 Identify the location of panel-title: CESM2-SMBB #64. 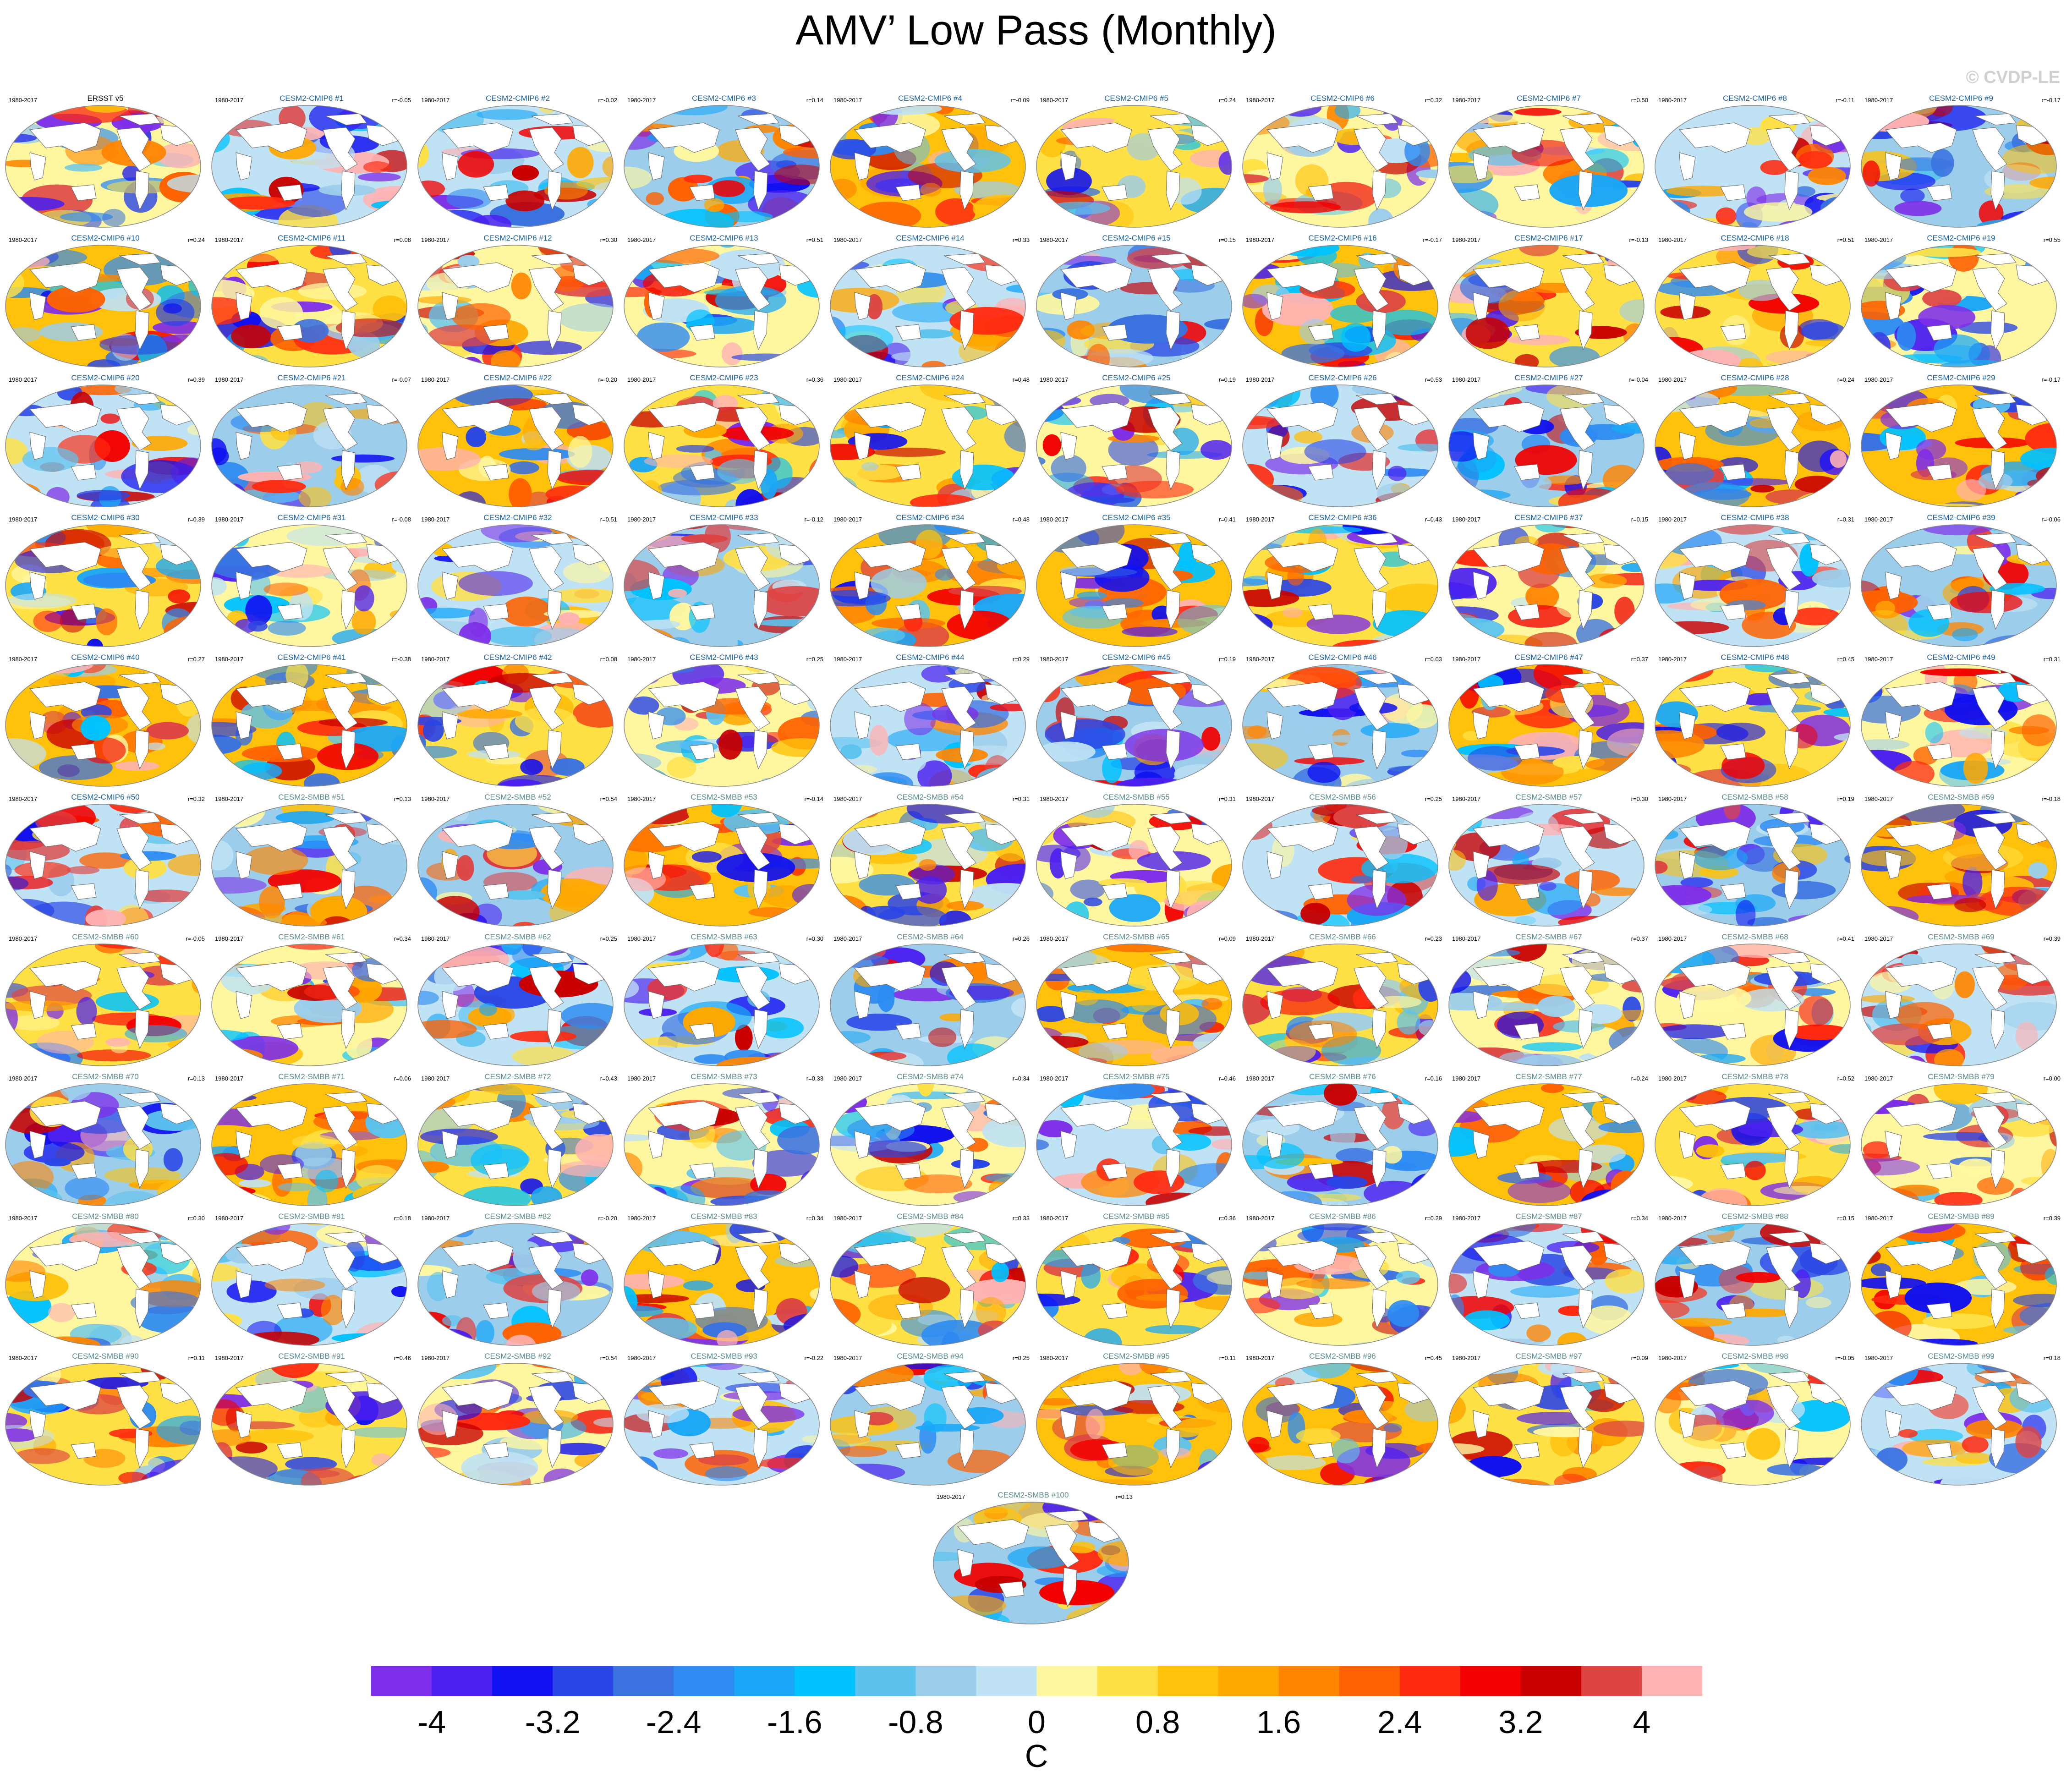
(930, 937).